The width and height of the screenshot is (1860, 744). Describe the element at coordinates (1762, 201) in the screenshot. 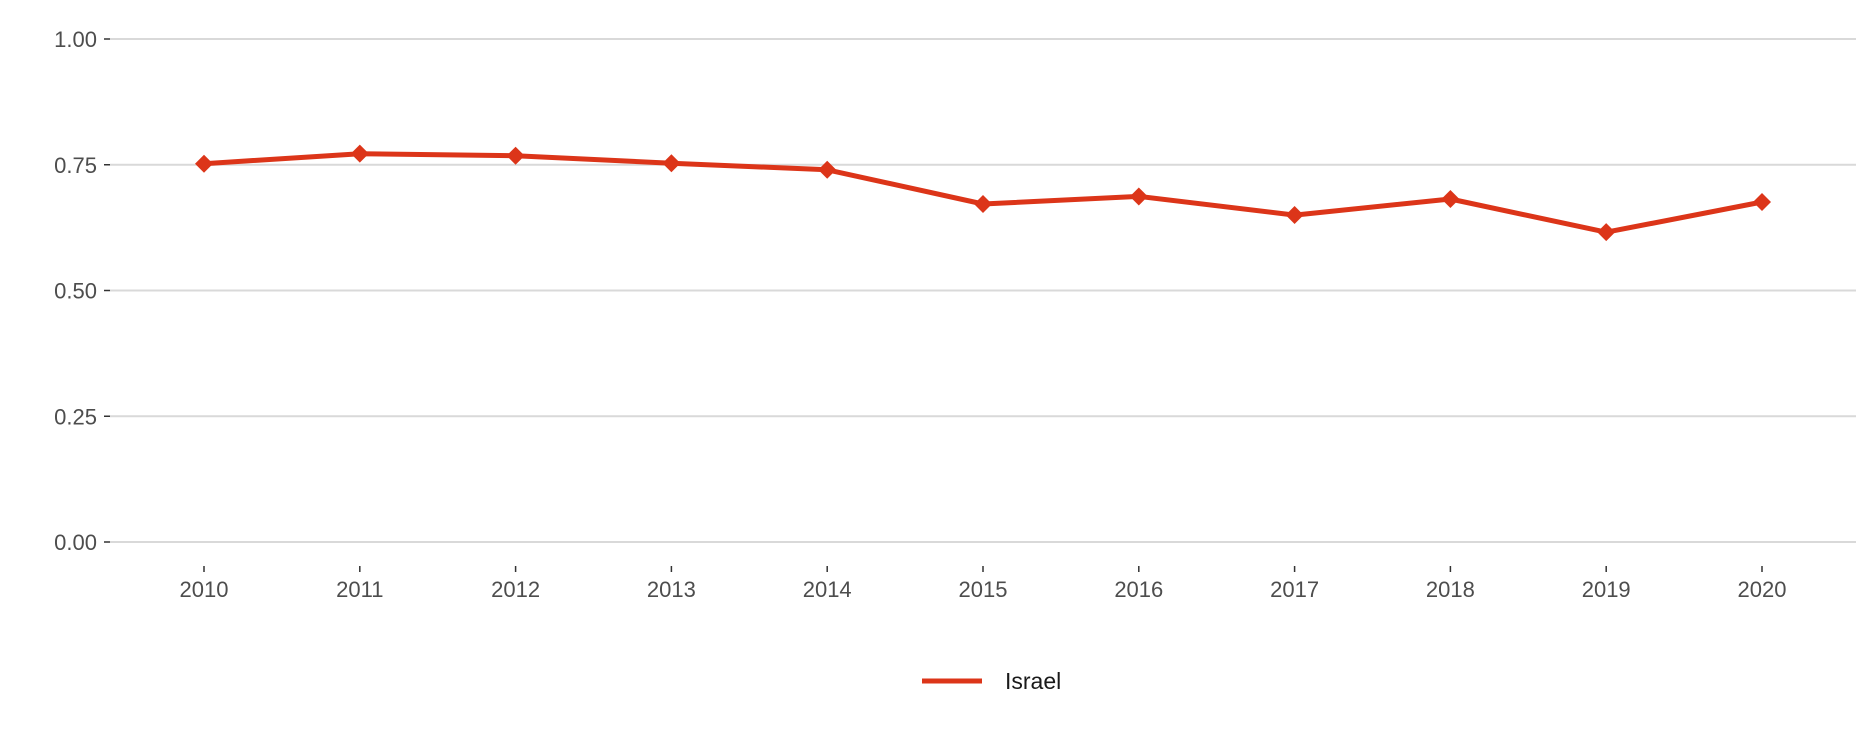

I see `data-point-2020` at that location.